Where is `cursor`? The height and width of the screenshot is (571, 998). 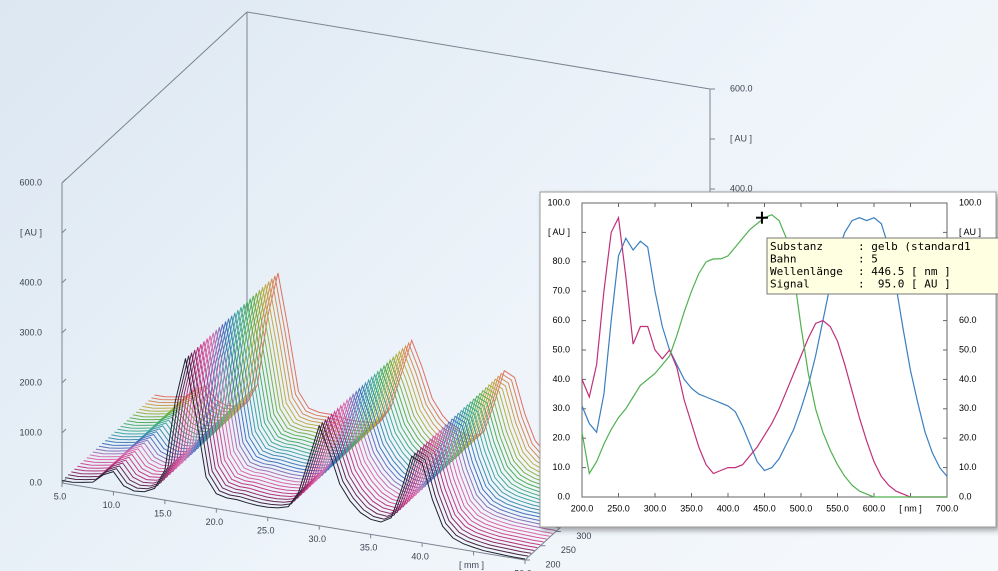
cursor is located at coordinates (761, 217).